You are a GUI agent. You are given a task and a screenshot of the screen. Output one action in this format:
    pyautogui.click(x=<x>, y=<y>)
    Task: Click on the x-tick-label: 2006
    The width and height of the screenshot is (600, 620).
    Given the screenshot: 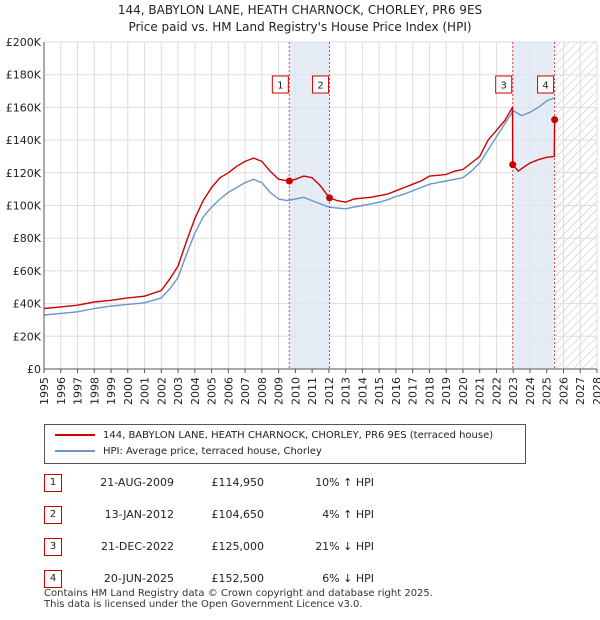 What is the action you would take?
    pyautogui.click(x=228, y=391)
    